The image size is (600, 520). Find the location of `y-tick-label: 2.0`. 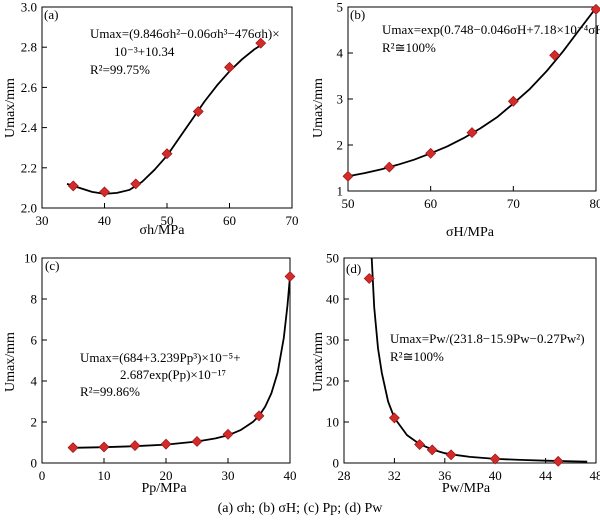

y-tick-label: 2.0 is located at coordinates (29, 208).